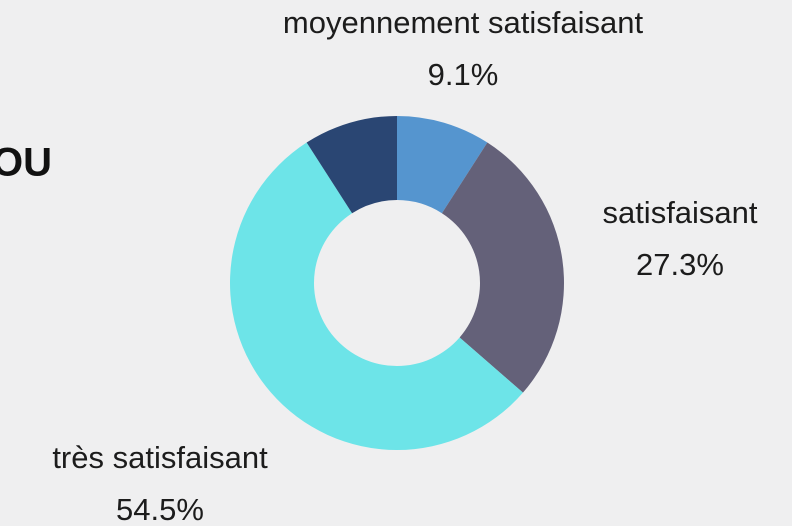  I want to click on slice-value: 27.3%, so click(680, 264).